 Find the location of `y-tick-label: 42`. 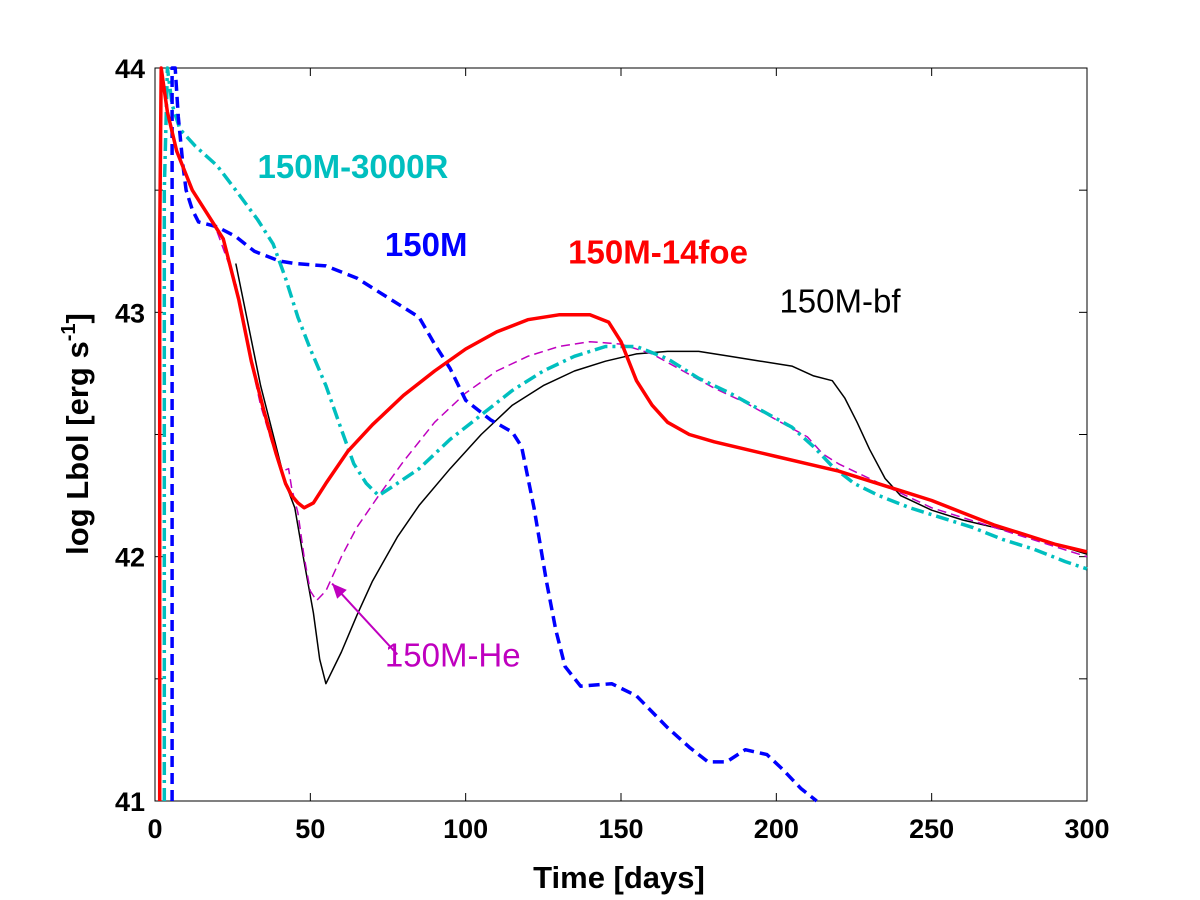

y-tick-label: 42 is located at coordinates (130, 558).